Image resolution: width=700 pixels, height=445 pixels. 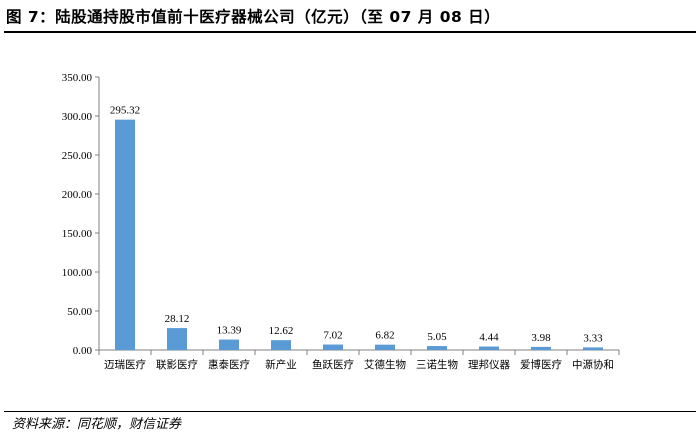 I want to click on y-tick-label: 350.00, so click(x=77, y=78).